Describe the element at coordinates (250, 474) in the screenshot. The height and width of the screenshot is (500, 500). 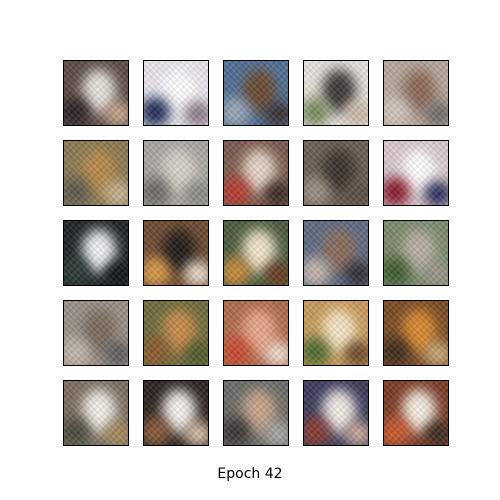
I see `figure-caption: Epoch 42` at that location.